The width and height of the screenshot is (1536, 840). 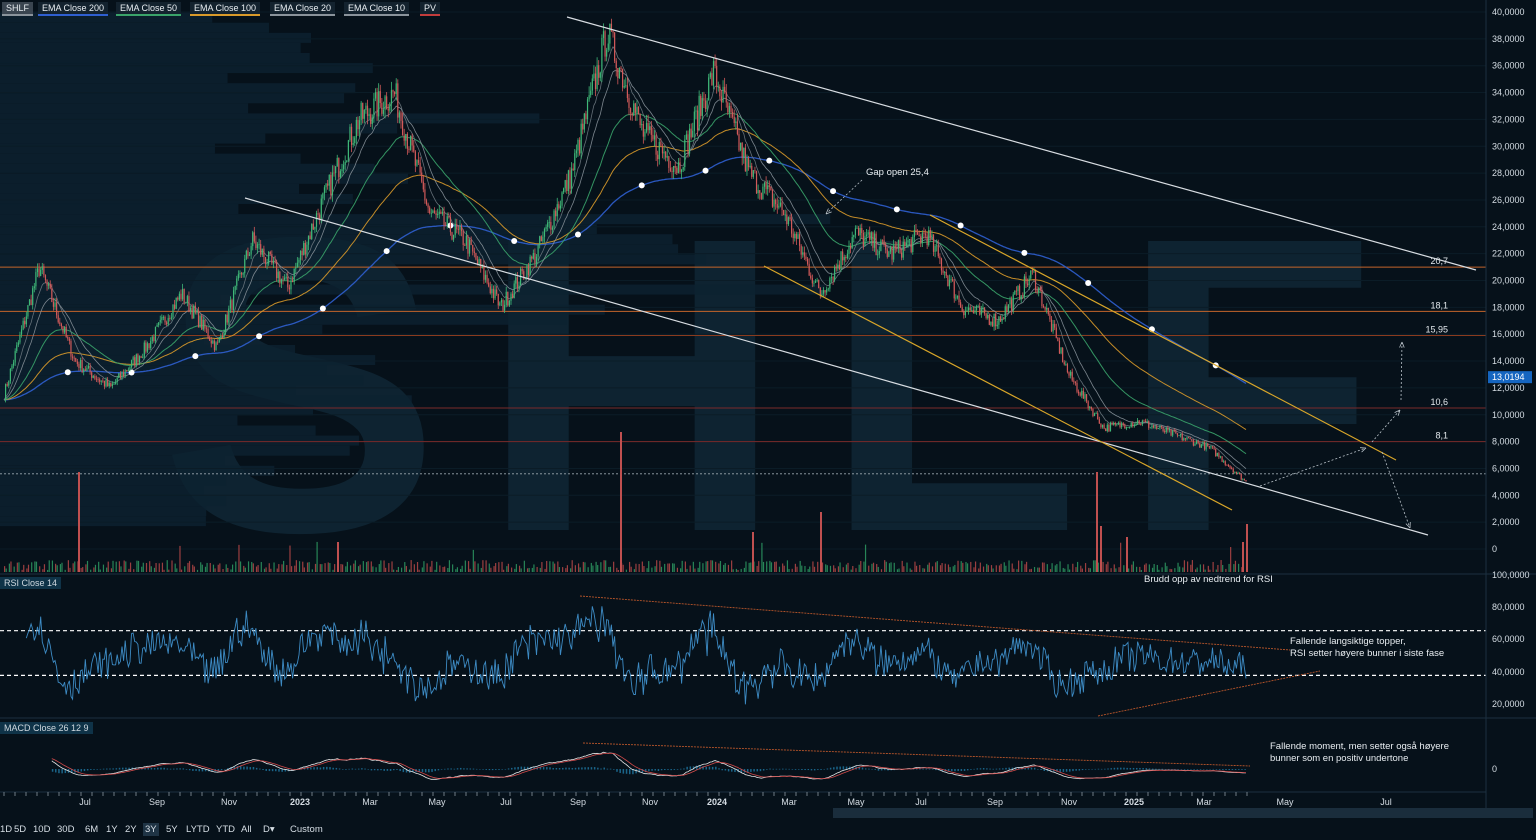 What do you see at coordinates (1436, 330) in the screenshot?
I see `price-level-label: 15,95` at bounding box center [1436, 330].